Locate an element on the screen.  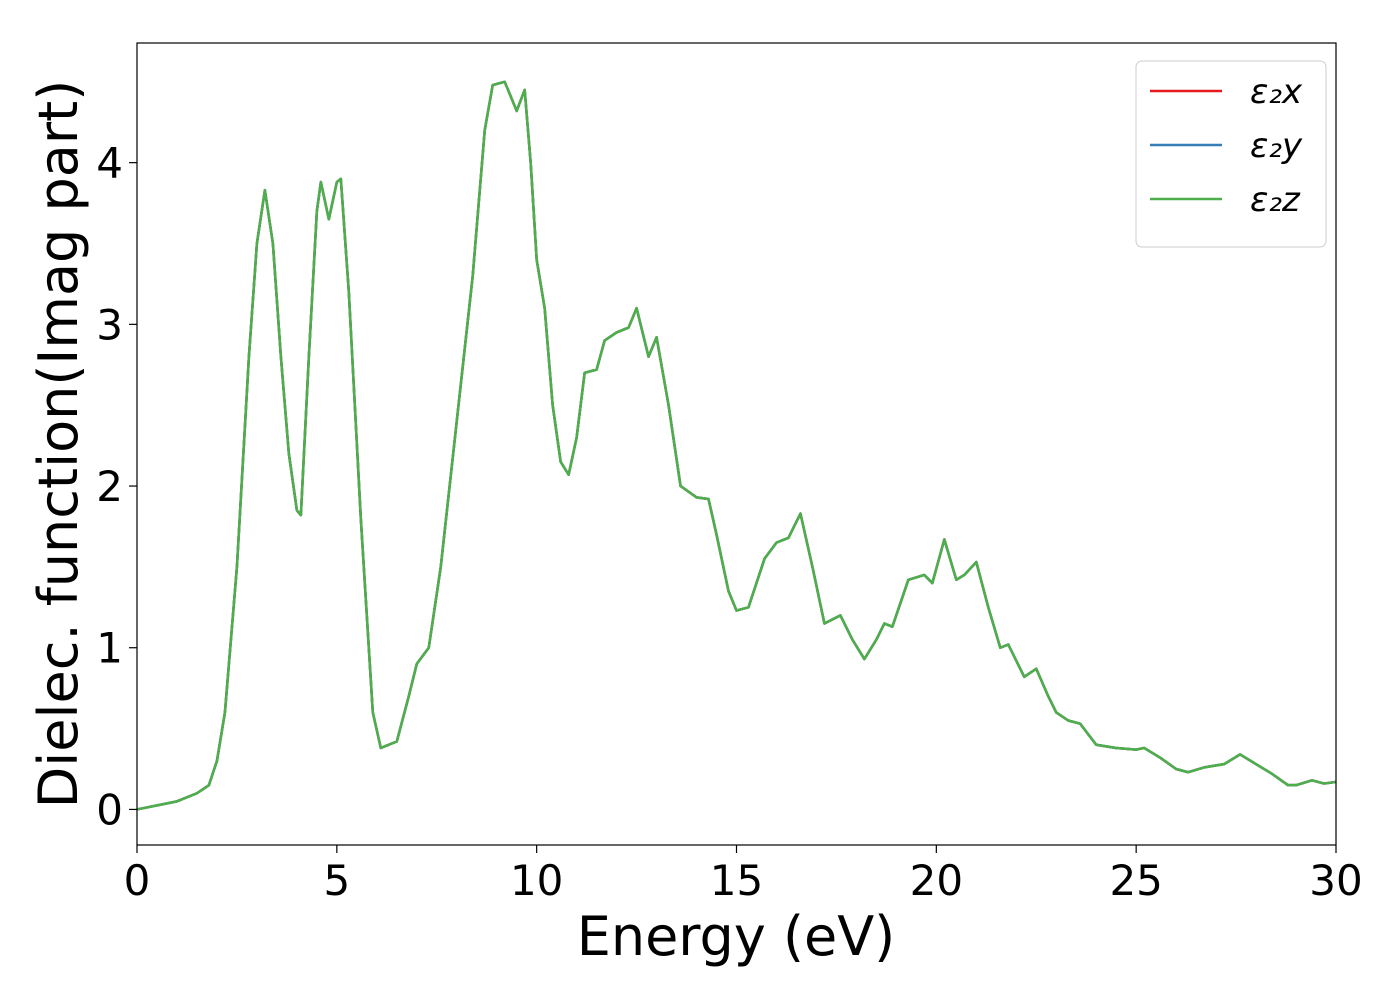
y-tick-label: 0 is located at coordinates (109, 809).